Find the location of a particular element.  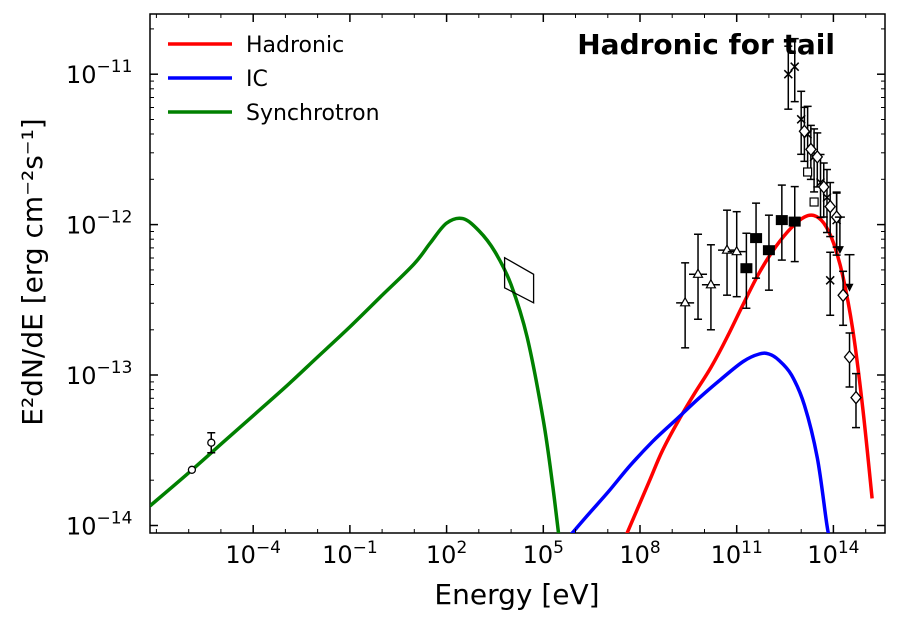

x-tick-label: 10⁸ is located at coordinates (639, 553).